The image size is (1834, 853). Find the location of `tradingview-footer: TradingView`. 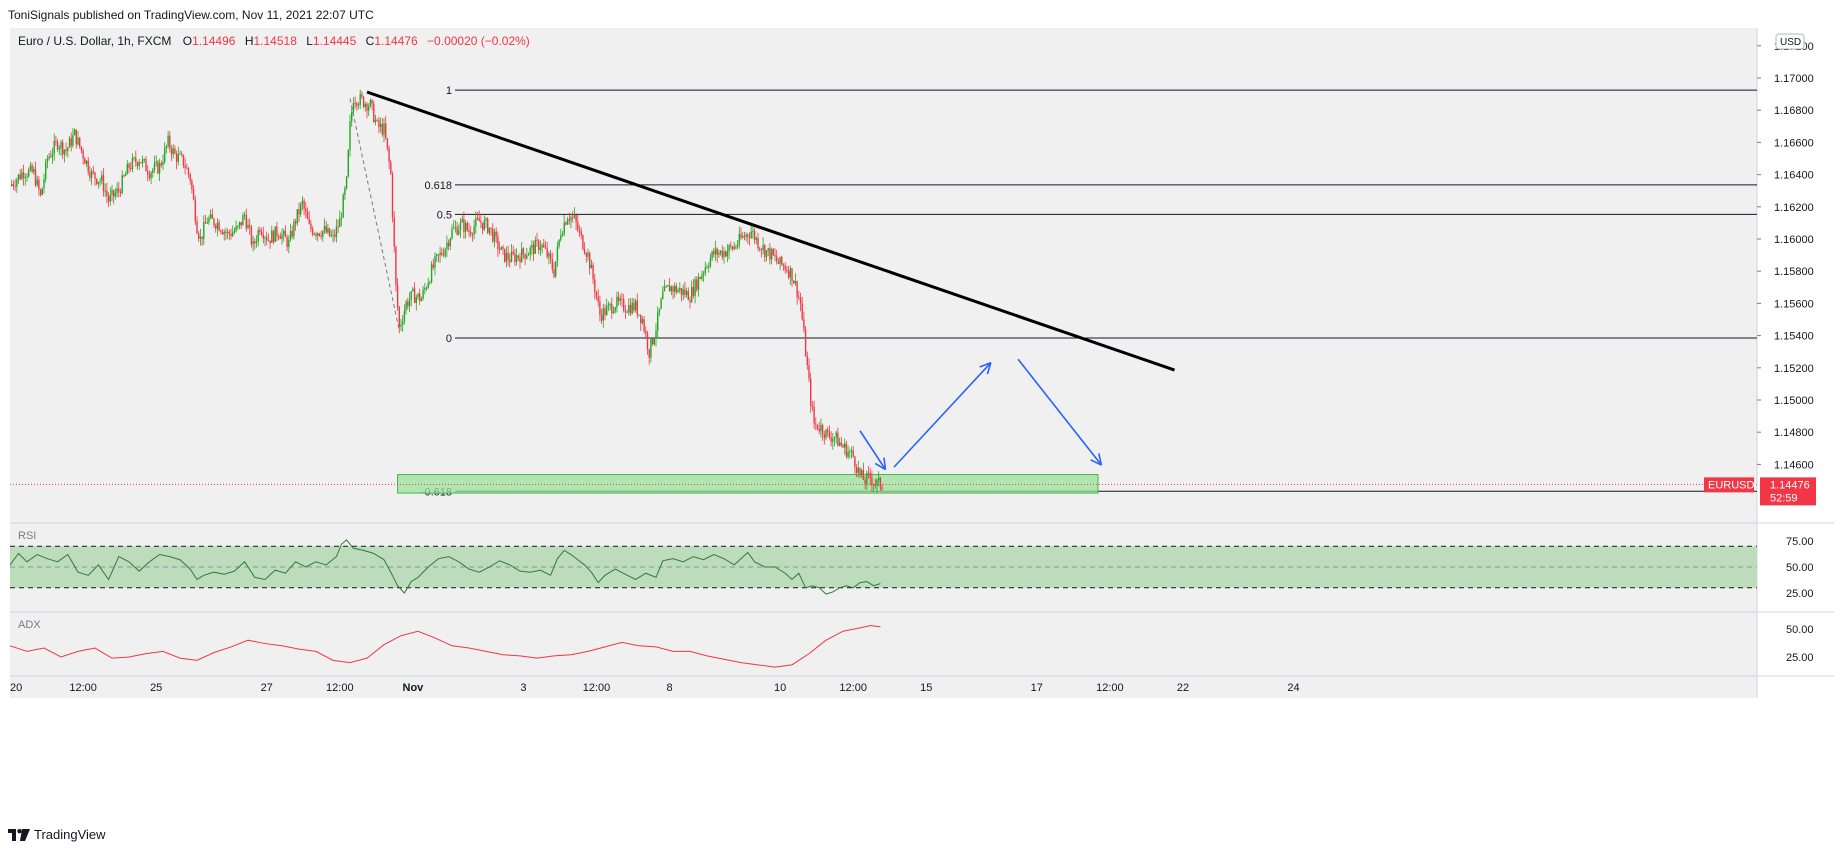

tradingview-footer: TradingView is located at coordinates (57, 834).